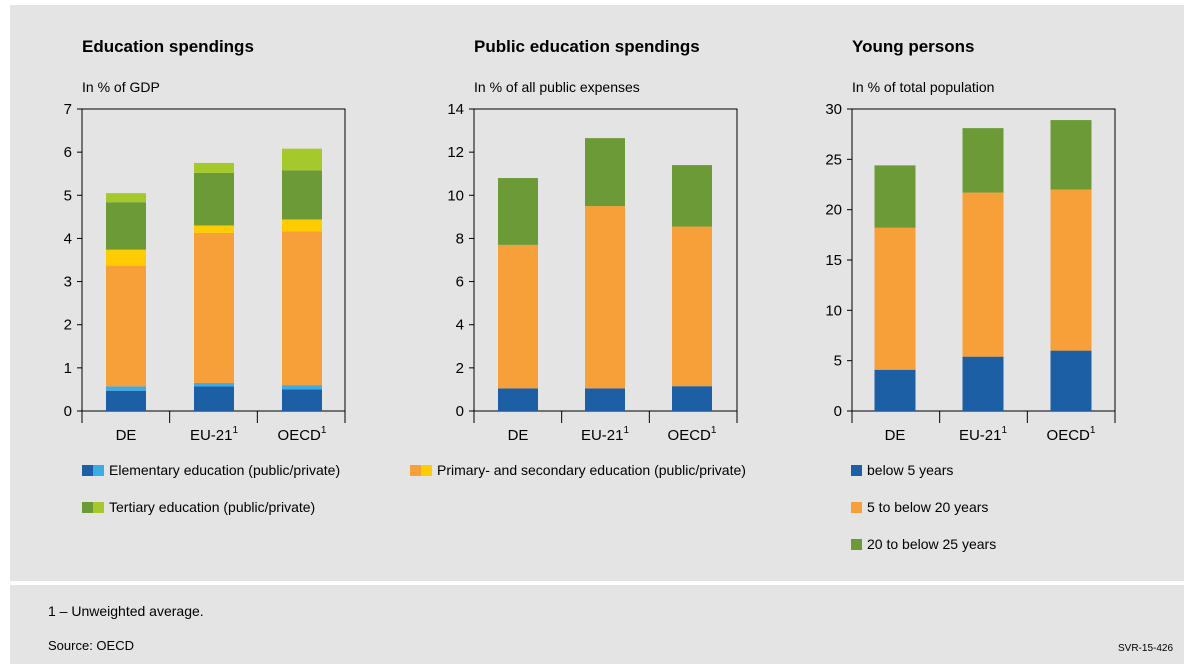  What do you see at coordinates (557, 87) in the screenshot?
I see `chart2-unit-label: In % of all public expenses` at bounding box center [557, 87].